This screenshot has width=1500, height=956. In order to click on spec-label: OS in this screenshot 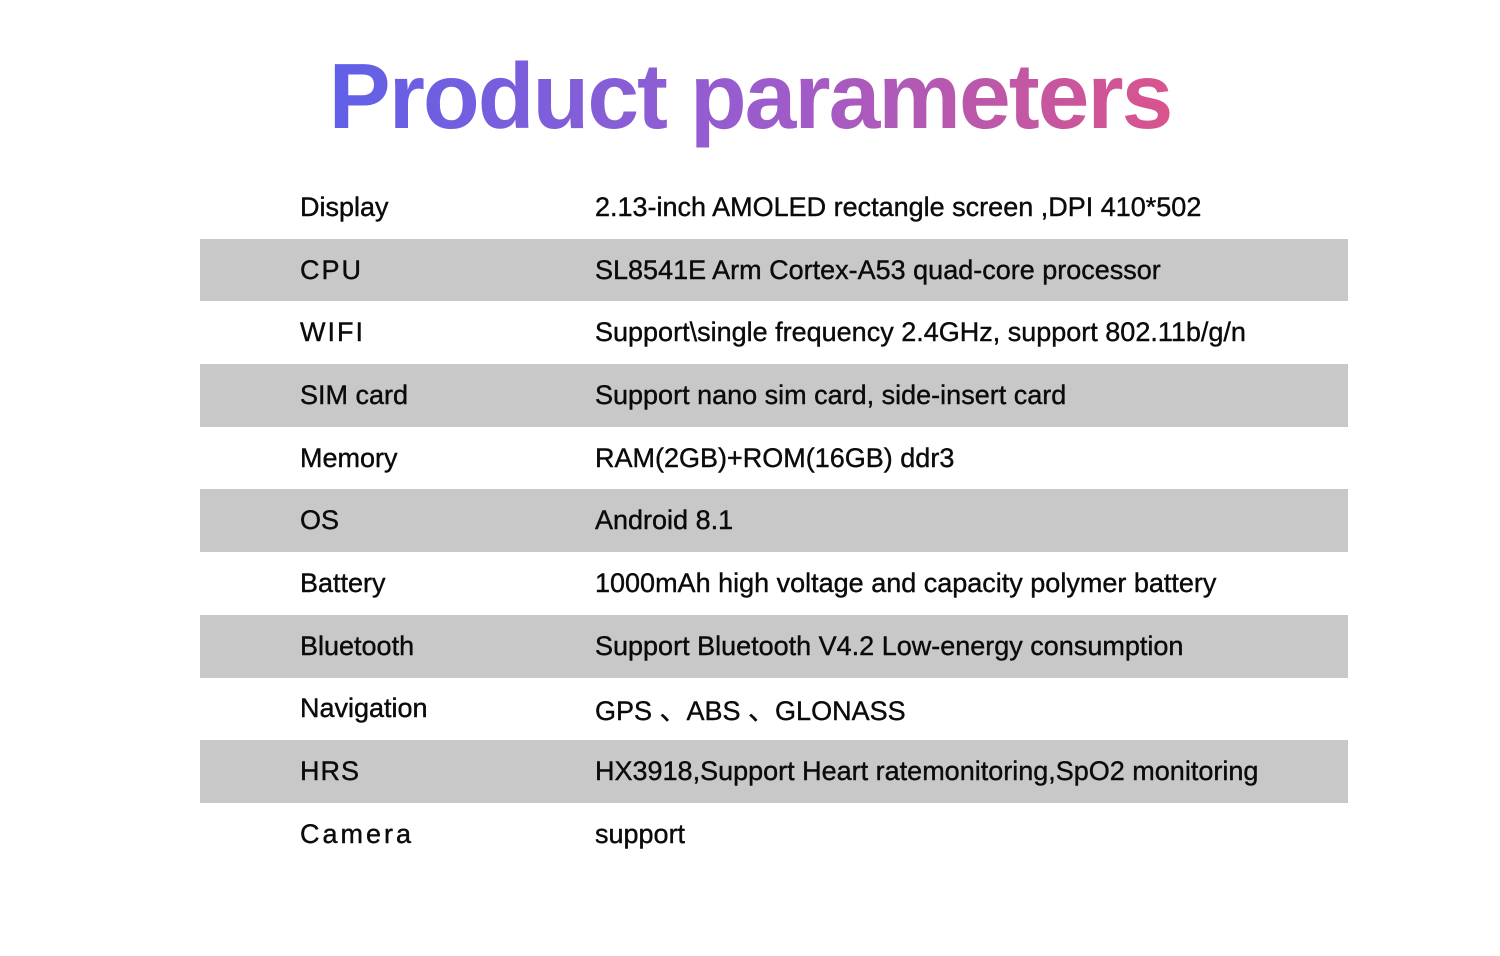, I will do `click(320, 520)`.